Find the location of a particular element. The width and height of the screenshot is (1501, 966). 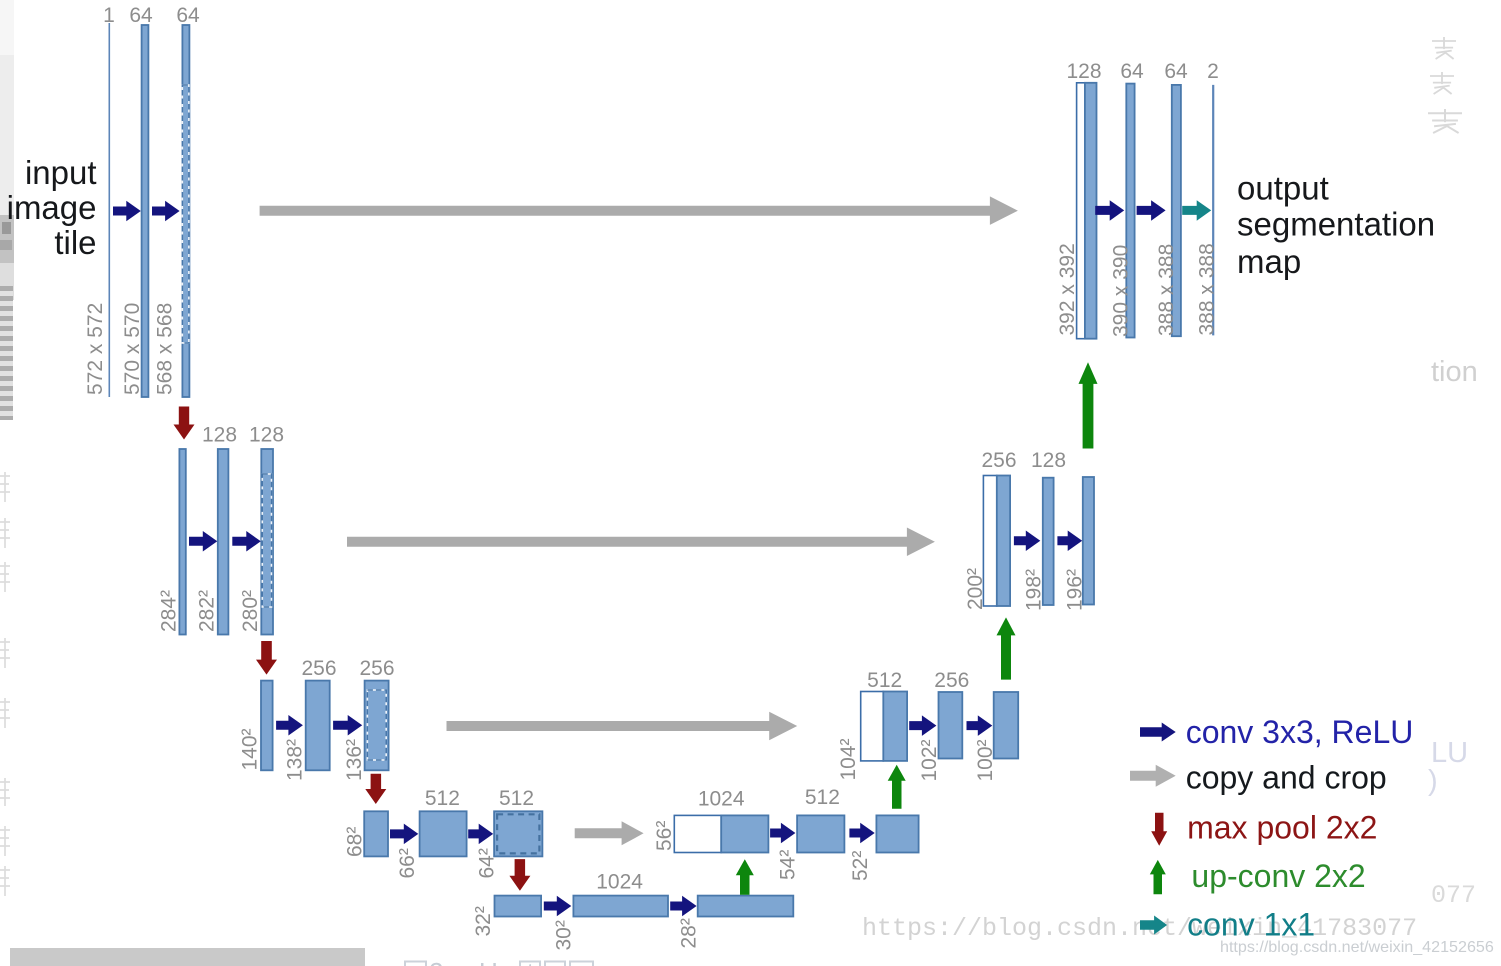

svg-text: output is located at coordinates (1283, 188).